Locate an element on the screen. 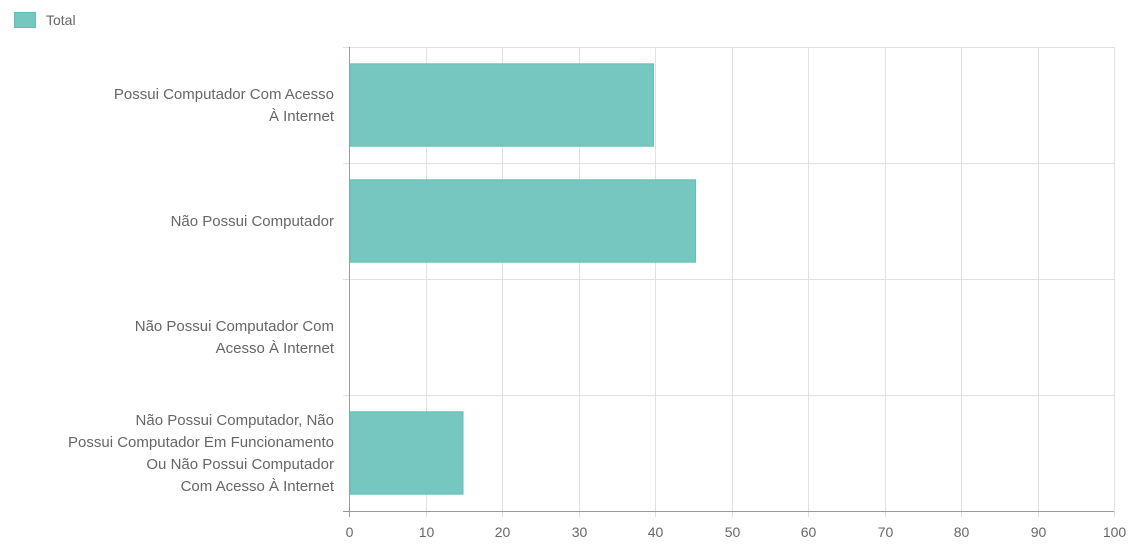 Image resolution: width=1137 pixels, height=549 pixels. legend: Total is located at coordinates (45, 20).